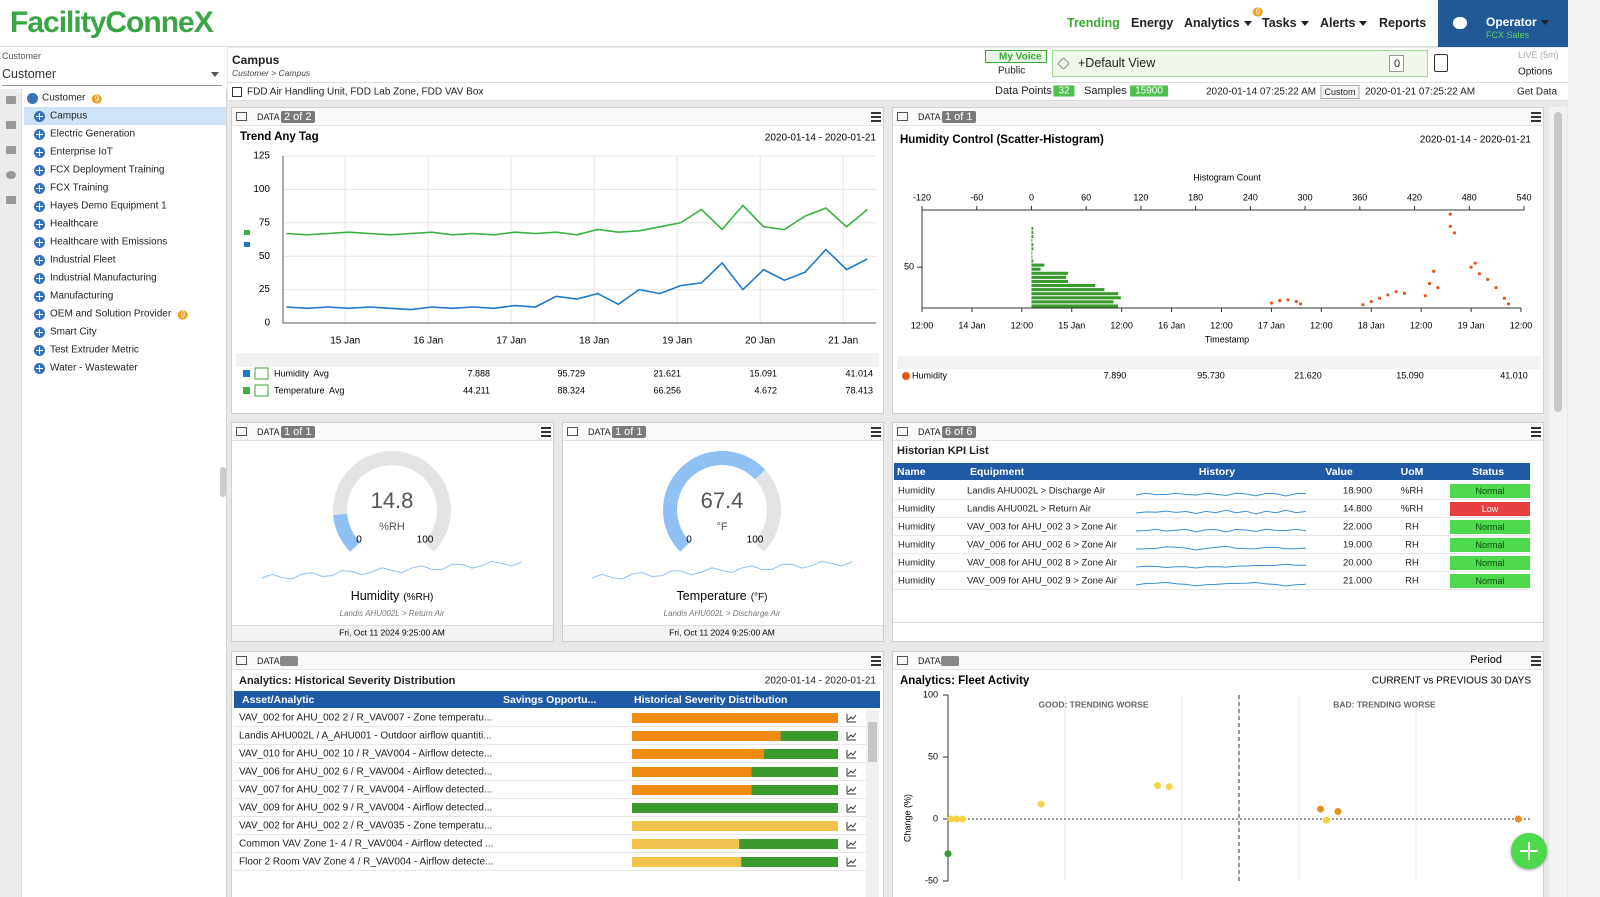 The image size is (1600, 897). Describe the element at coordinates (1012, 71) in the screenshot. I see `public-toggle: Public` at that location.